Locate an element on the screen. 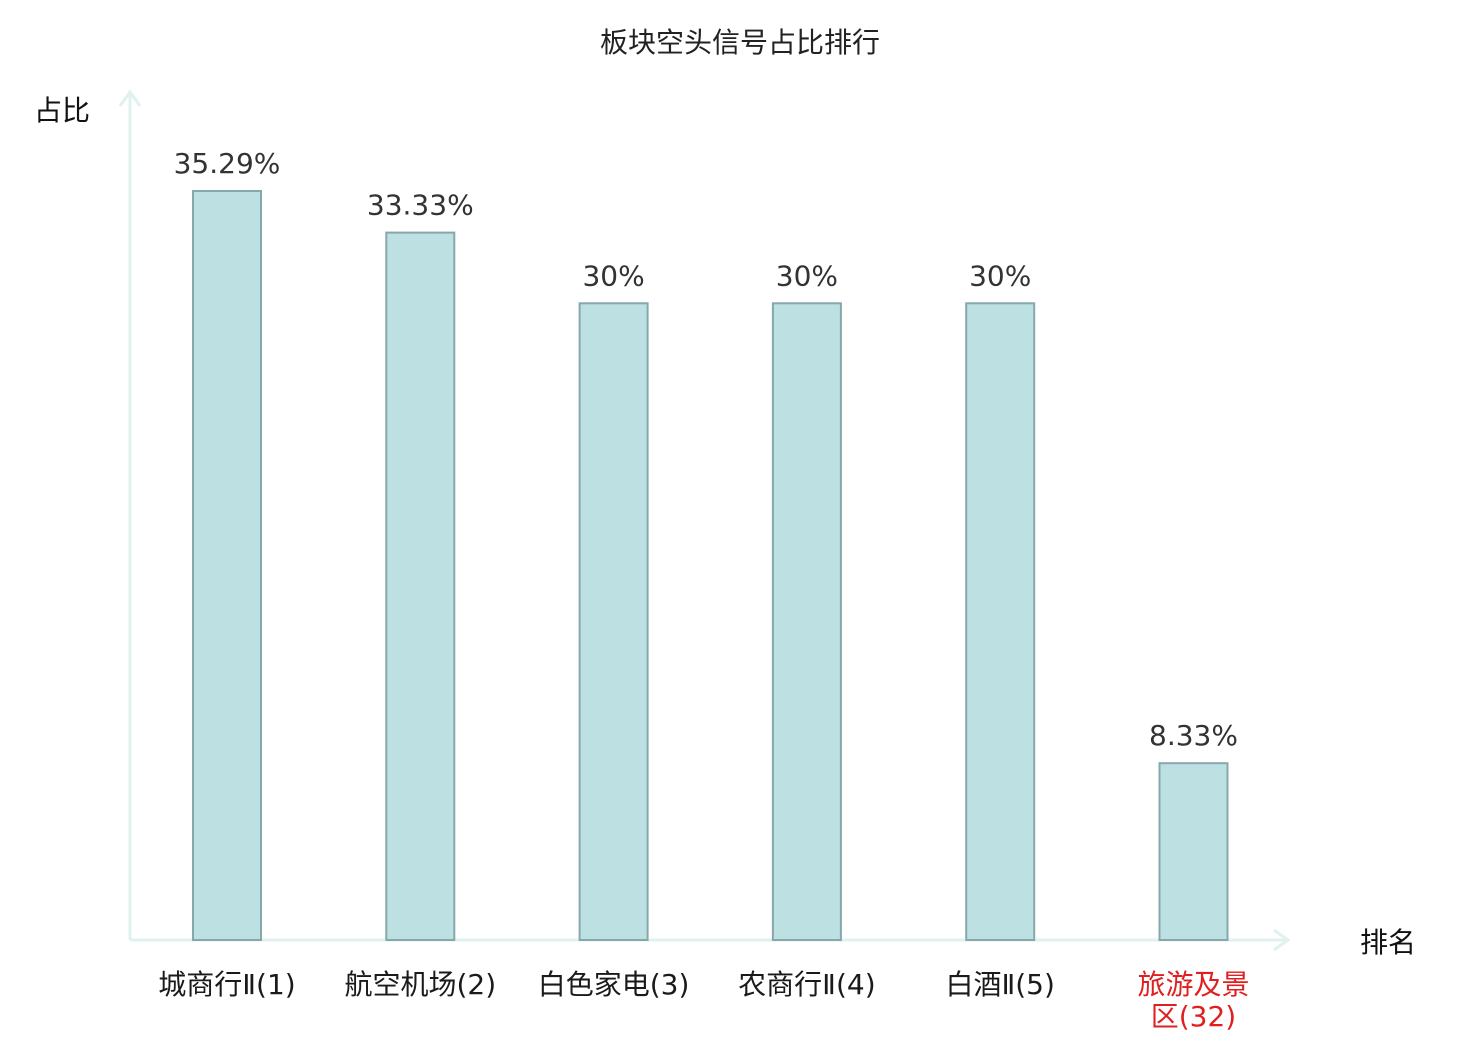  category-label-3: 白色家电(3) is located at coordinates (614, 984).